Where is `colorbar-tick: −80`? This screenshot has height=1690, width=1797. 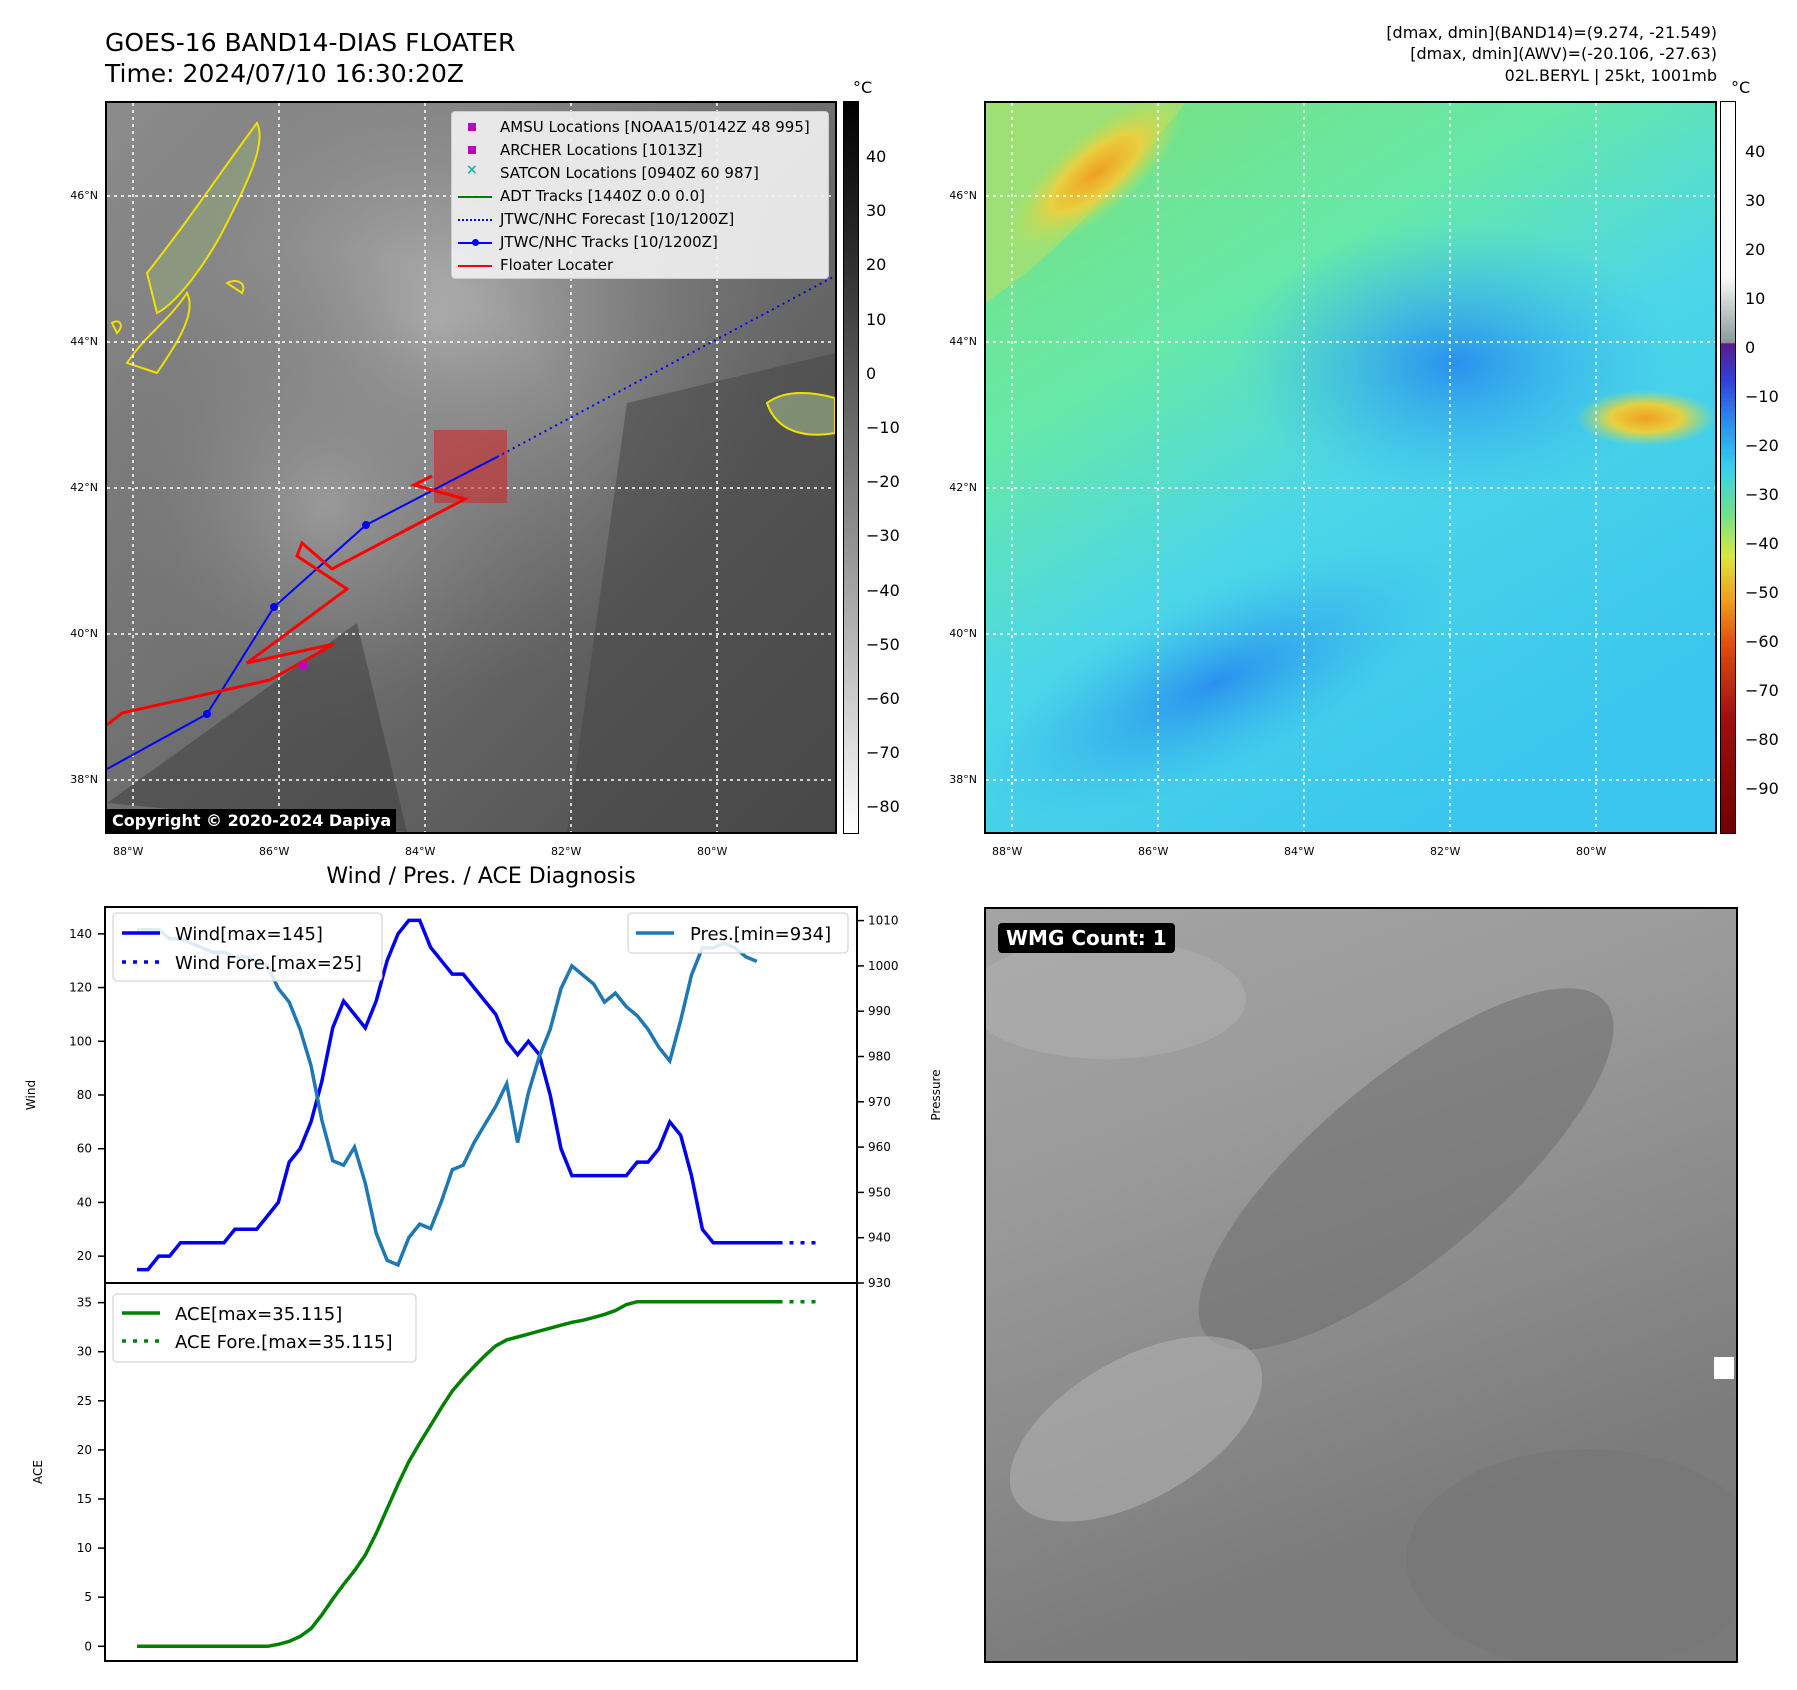
colorbar-tick: −80 is located at coordinates (1762, 739).